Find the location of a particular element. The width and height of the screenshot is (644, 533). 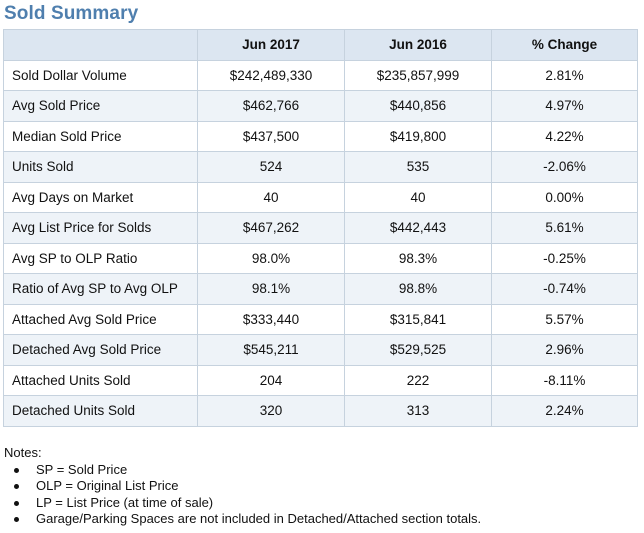

note-item: SP = Sold Price is located at coordinates (245, 470).